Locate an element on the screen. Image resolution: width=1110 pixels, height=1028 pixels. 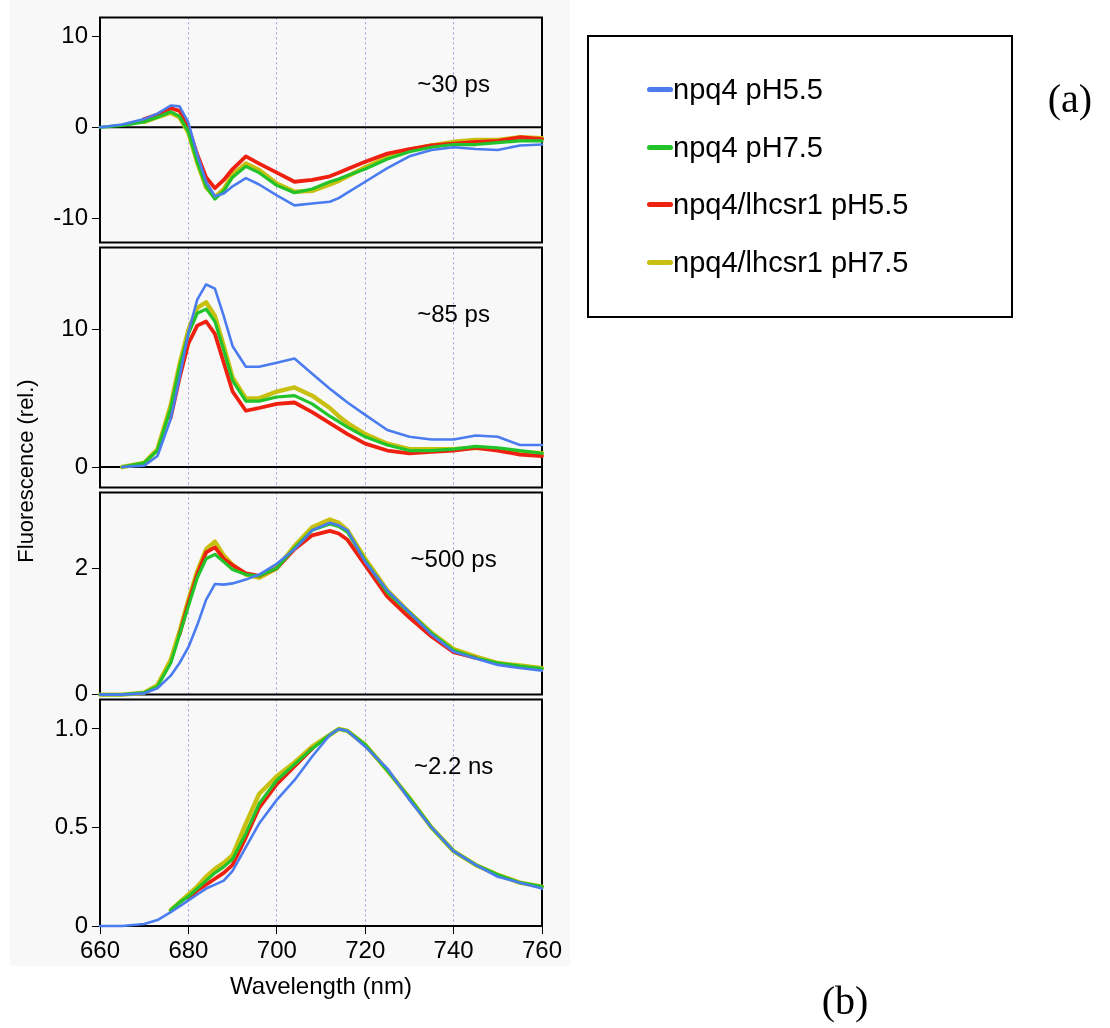
x-tick-label: 740 is located at coordinates (453, 950).